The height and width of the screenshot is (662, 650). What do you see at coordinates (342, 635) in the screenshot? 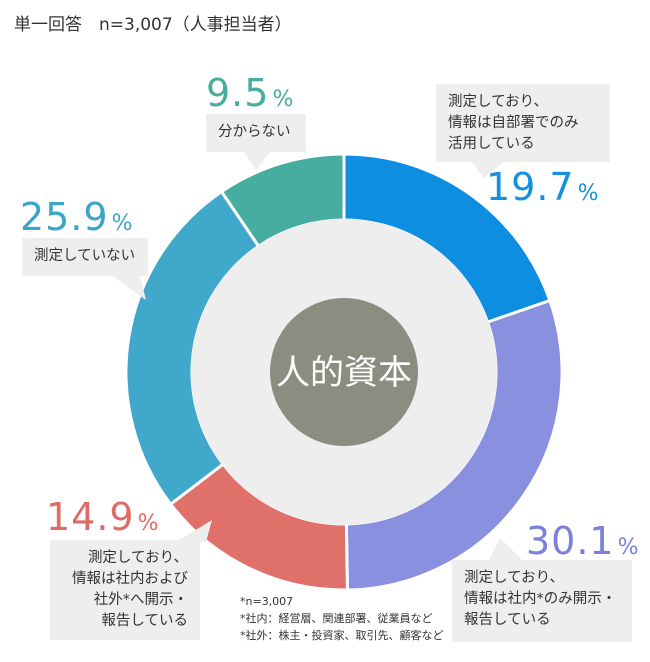
I see `footnote: *社外：株主・投資家、取引先、顧客など` at bounding box center [342, 635].